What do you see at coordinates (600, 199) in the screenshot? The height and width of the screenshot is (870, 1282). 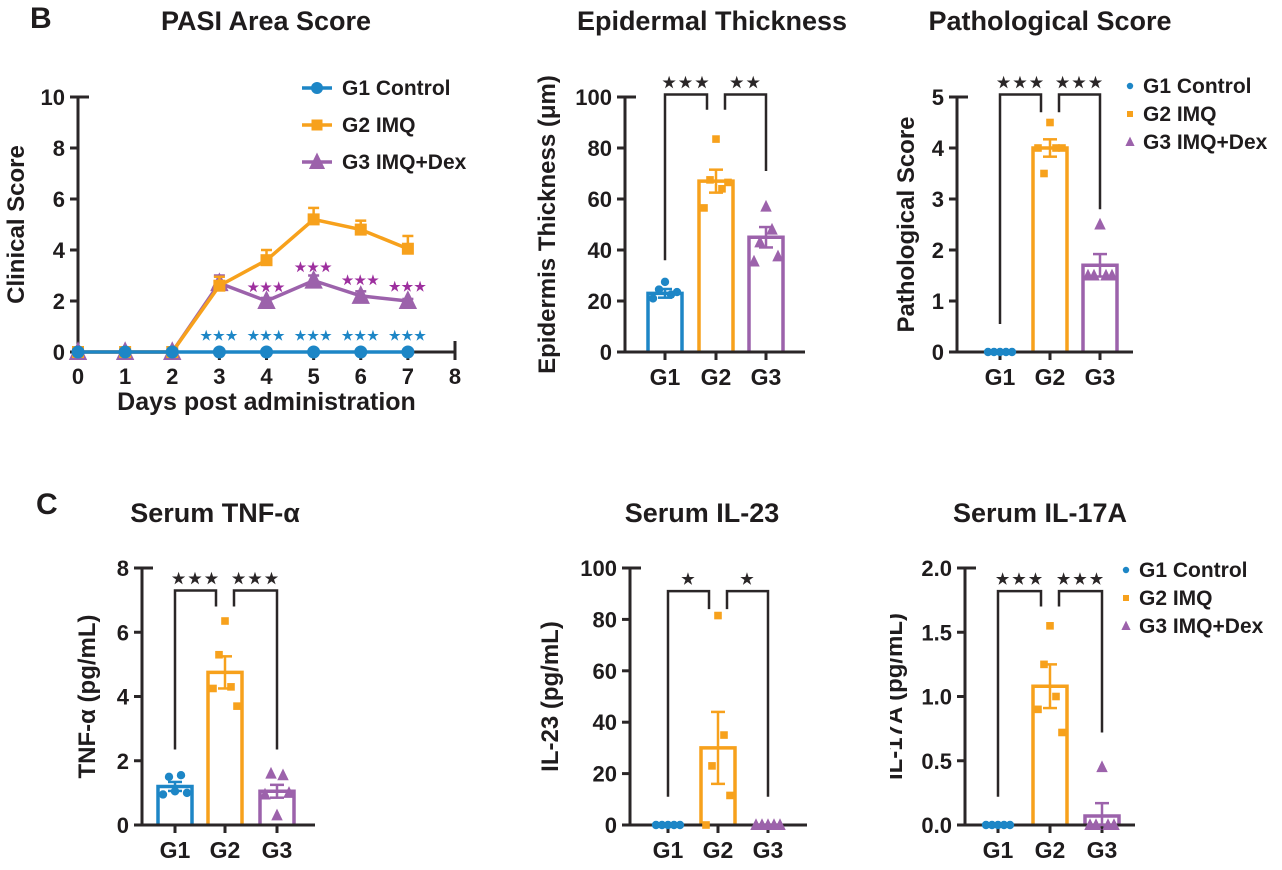 I see `y-tick-label: 60` at bounding box center [600, 199].